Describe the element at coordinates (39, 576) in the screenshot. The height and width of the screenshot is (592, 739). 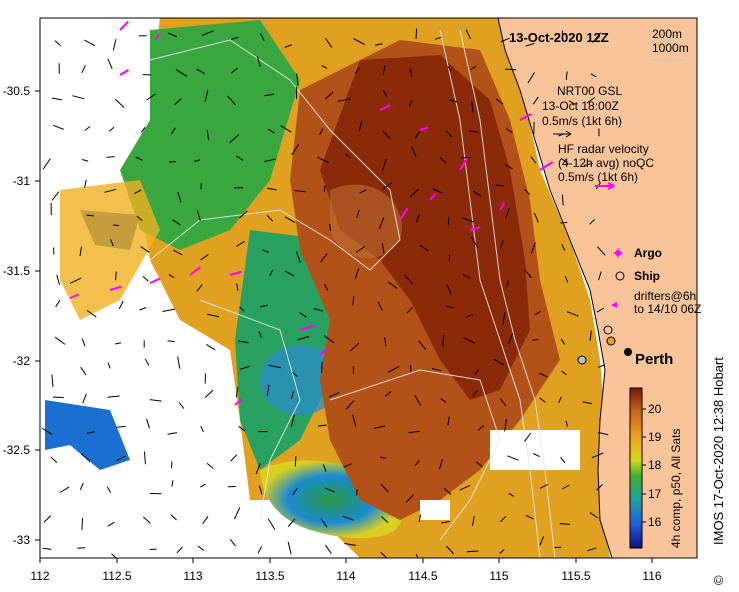
I see `x-tick-label: 112` at that location.